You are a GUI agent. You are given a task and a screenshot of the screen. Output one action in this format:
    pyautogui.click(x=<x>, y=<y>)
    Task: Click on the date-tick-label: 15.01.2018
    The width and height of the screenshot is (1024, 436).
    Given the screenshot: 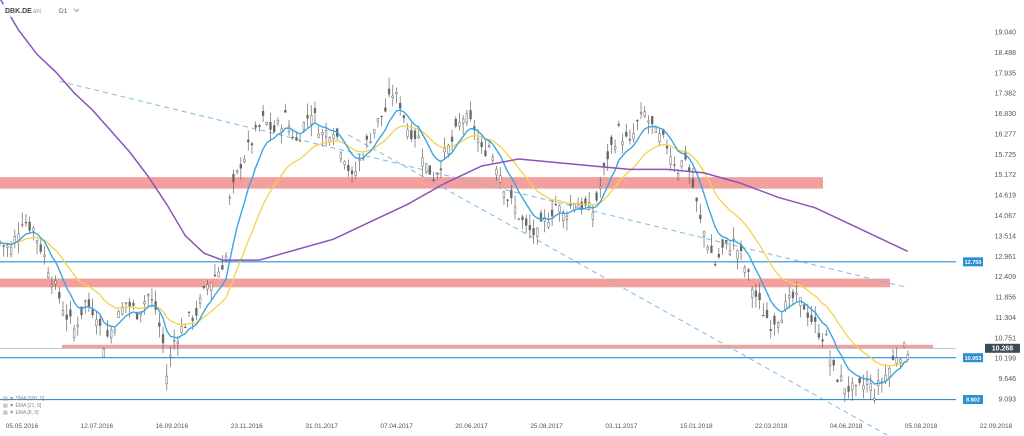 What is the action you would take?
    pyautogui.click(x=696, y=426)
    